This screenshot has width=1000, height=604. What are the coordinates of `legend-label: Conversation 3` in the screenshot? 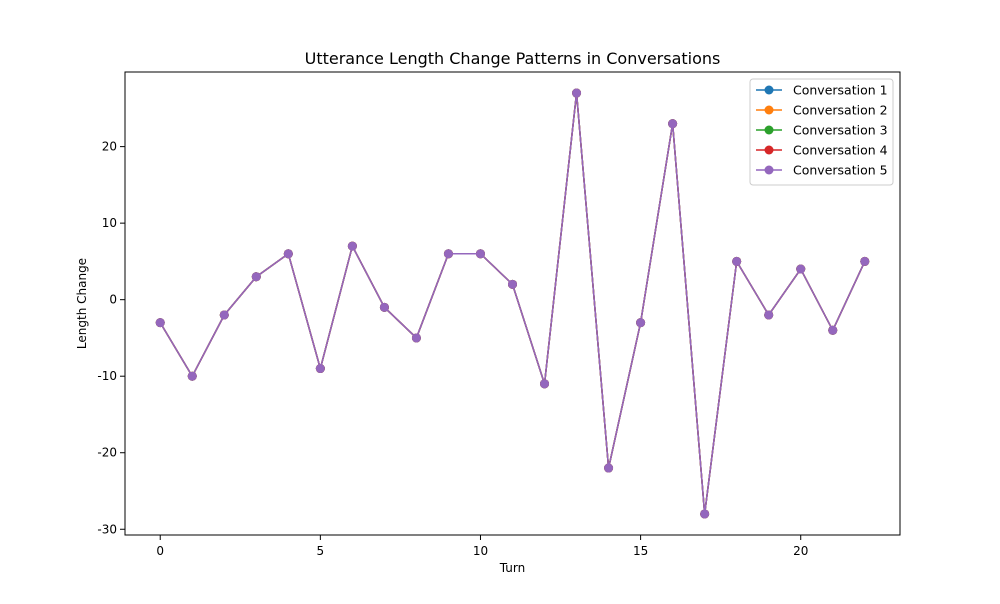 It's located at (840, 130).